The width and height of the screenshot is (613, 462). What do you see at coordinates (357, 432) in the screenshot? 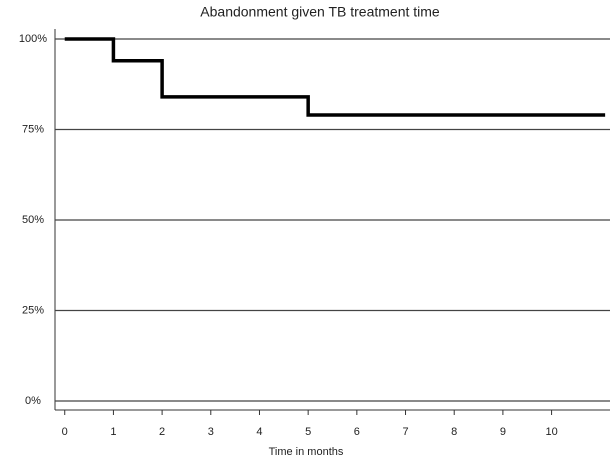
I see `x-tick-label: 6` at bounding box center [357, 432].